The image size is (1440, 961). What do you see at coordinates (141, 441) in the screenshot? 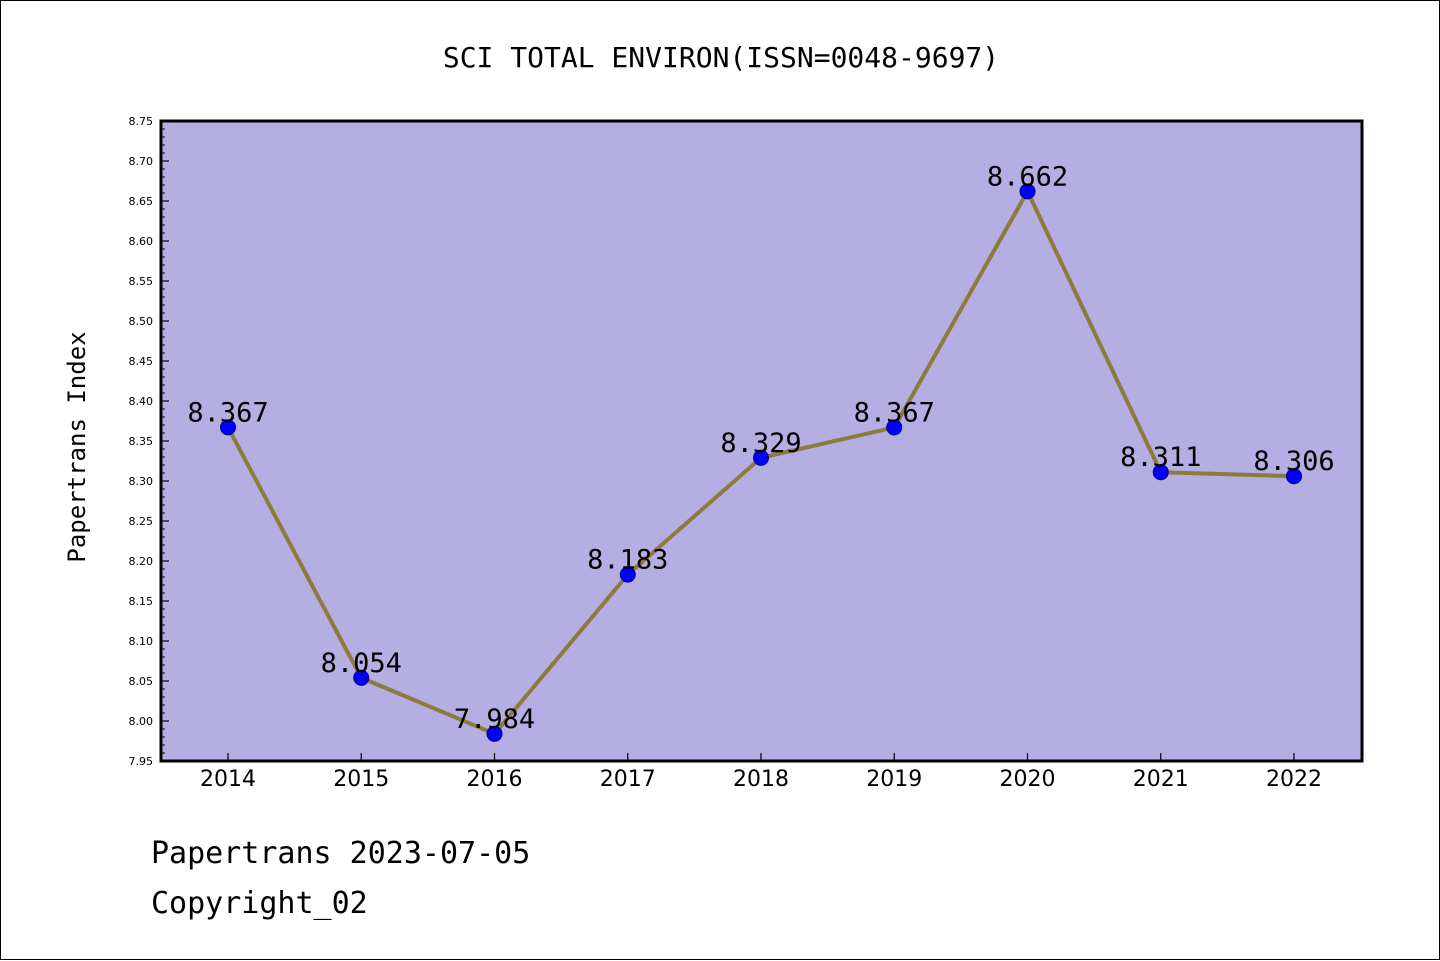
I see `y-tick-label: 8.35` at bounding box center [141, 441].